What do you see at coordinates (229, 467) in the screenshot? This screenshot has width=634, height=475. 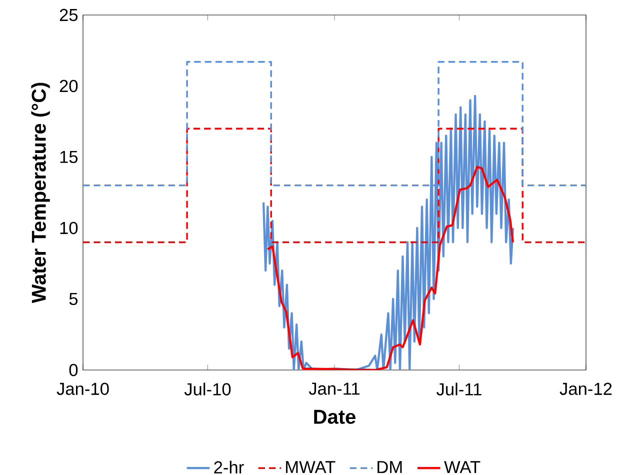 I see `legend-label: 2-hr` at bounding box center [229, 467].